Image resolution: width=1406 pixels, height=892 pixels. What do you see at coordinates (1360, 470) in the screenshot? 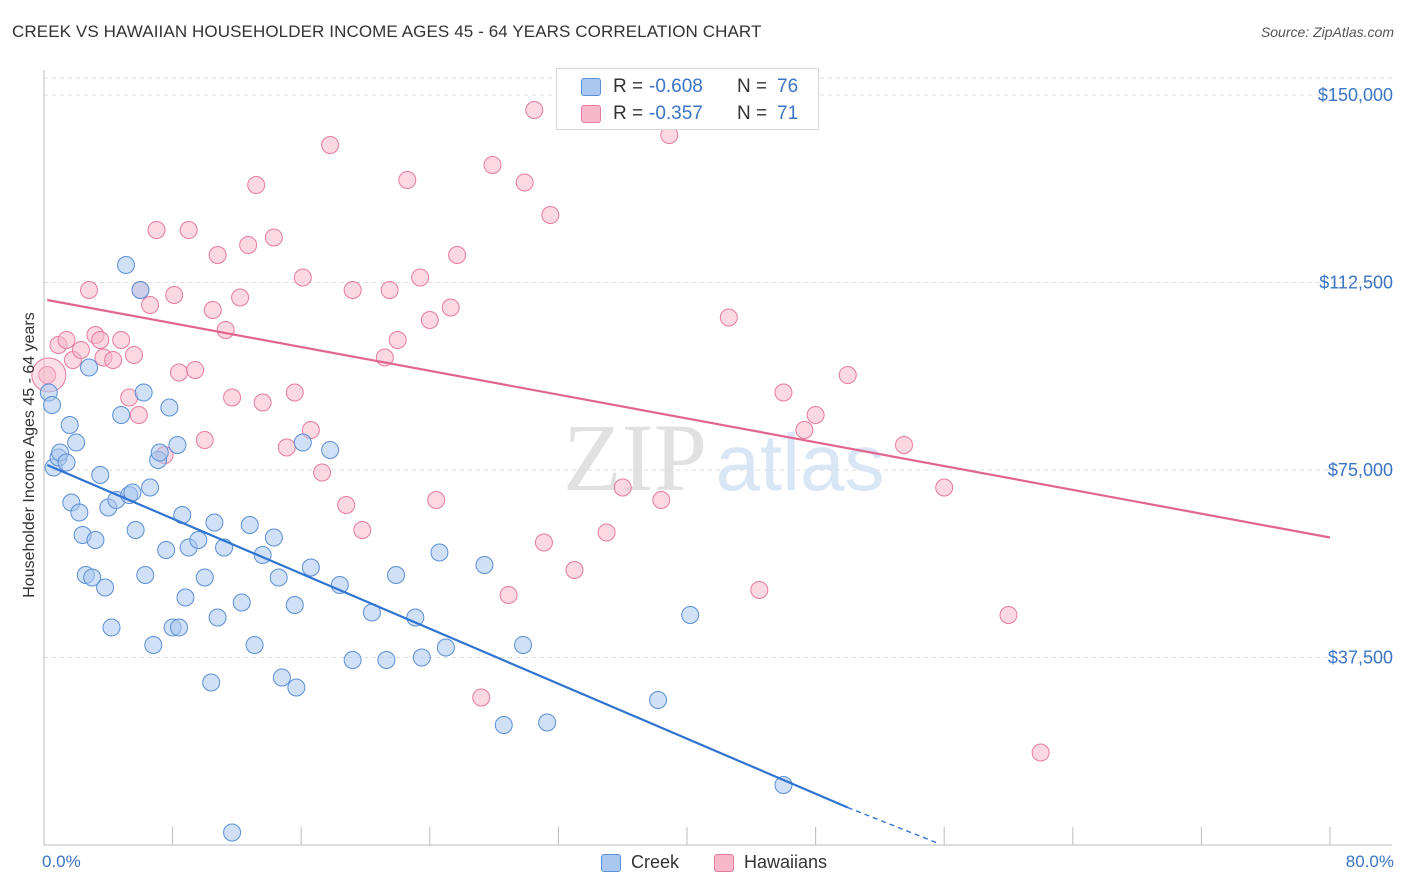
I see `y-tick-label: $75,000` at bounding box center [1360, 470].